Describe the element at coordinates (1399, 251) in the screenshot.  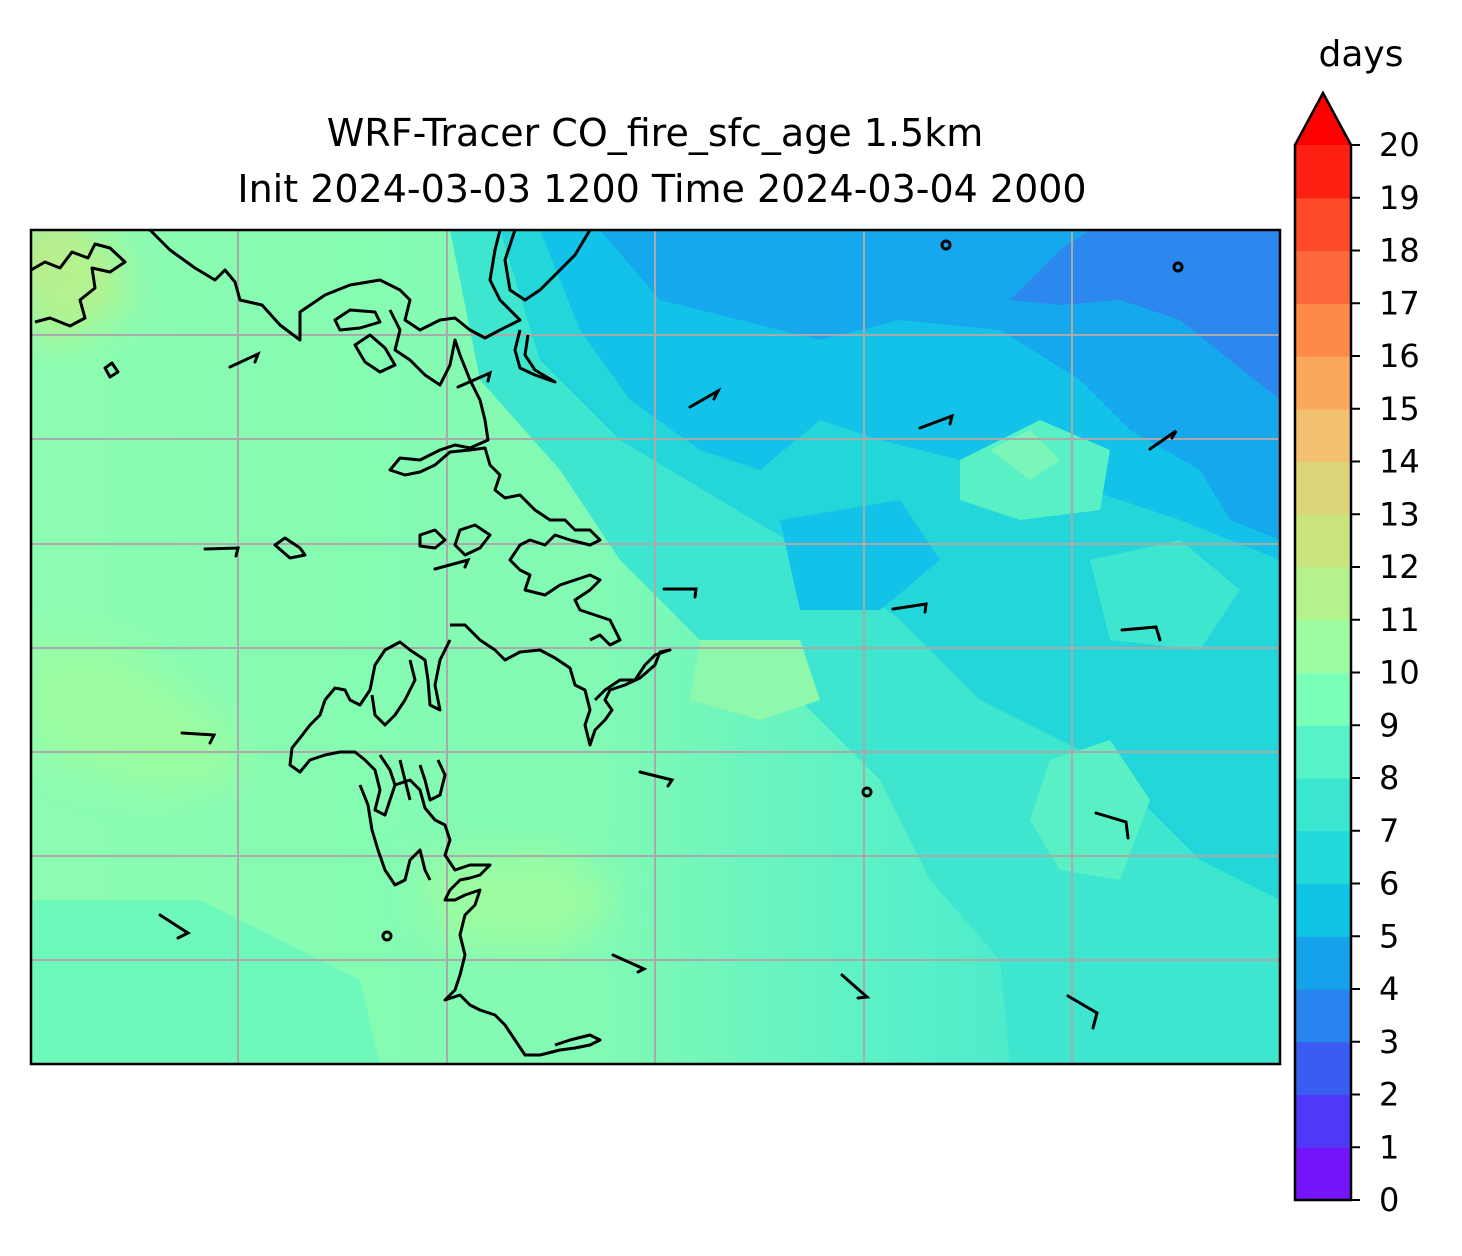
I see `colorbar-tick-label: 18` at that location.